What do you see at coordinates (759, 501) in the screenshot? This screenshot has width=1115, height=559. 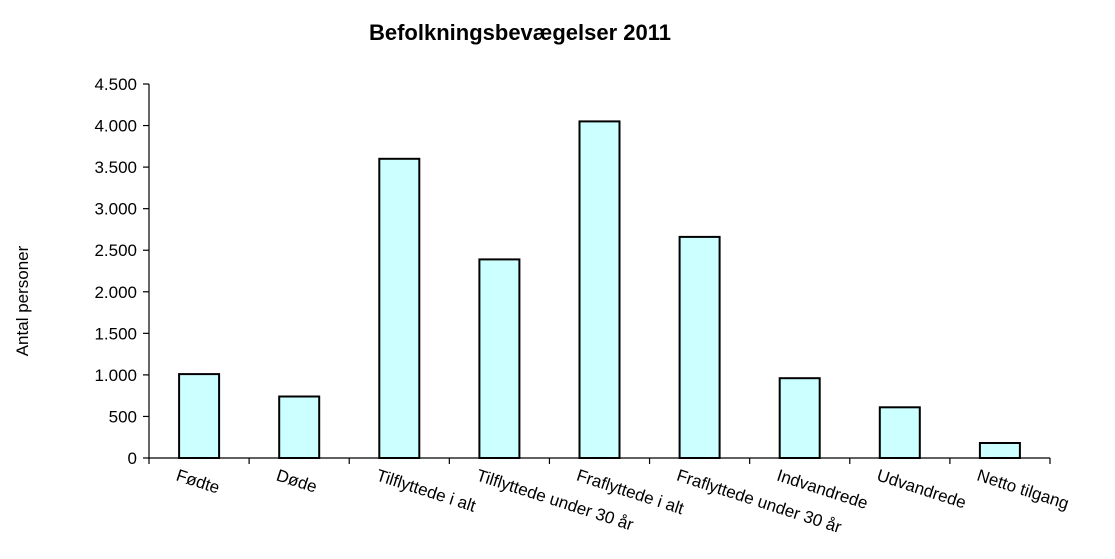 I see `x-tick-label-5: Fraflyttede under 30 år` at bounding box center [759, 501].